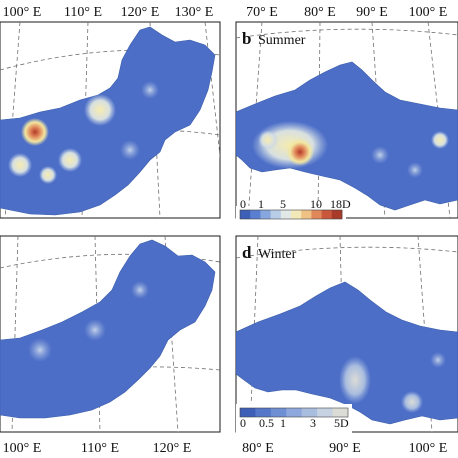  I want to click on panel-label: b, so click(246, 38).